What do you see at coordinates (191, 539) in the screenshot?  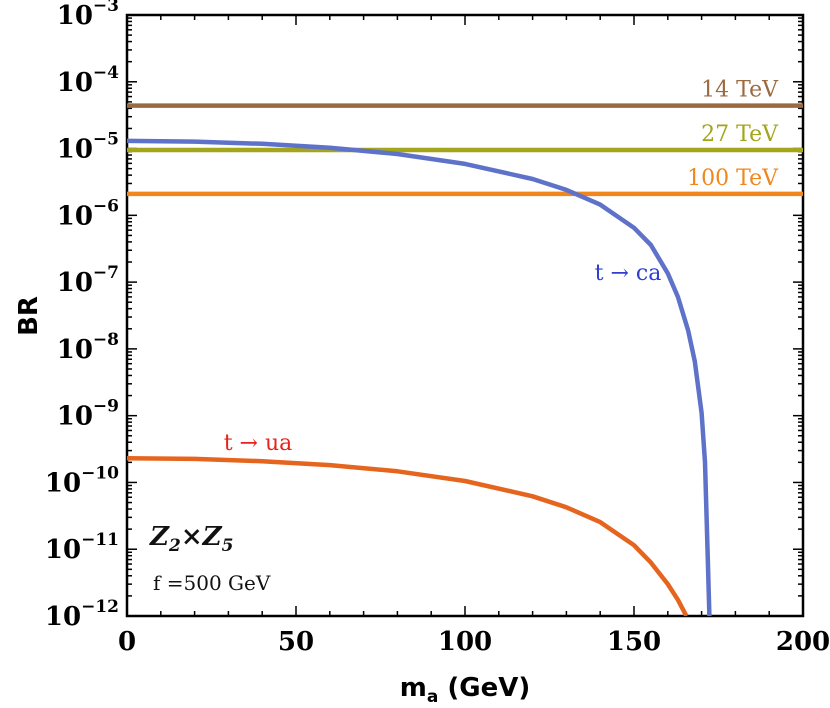 I see `symmetry-annotation: Z2×Z5` at bounding box center [191, 539].